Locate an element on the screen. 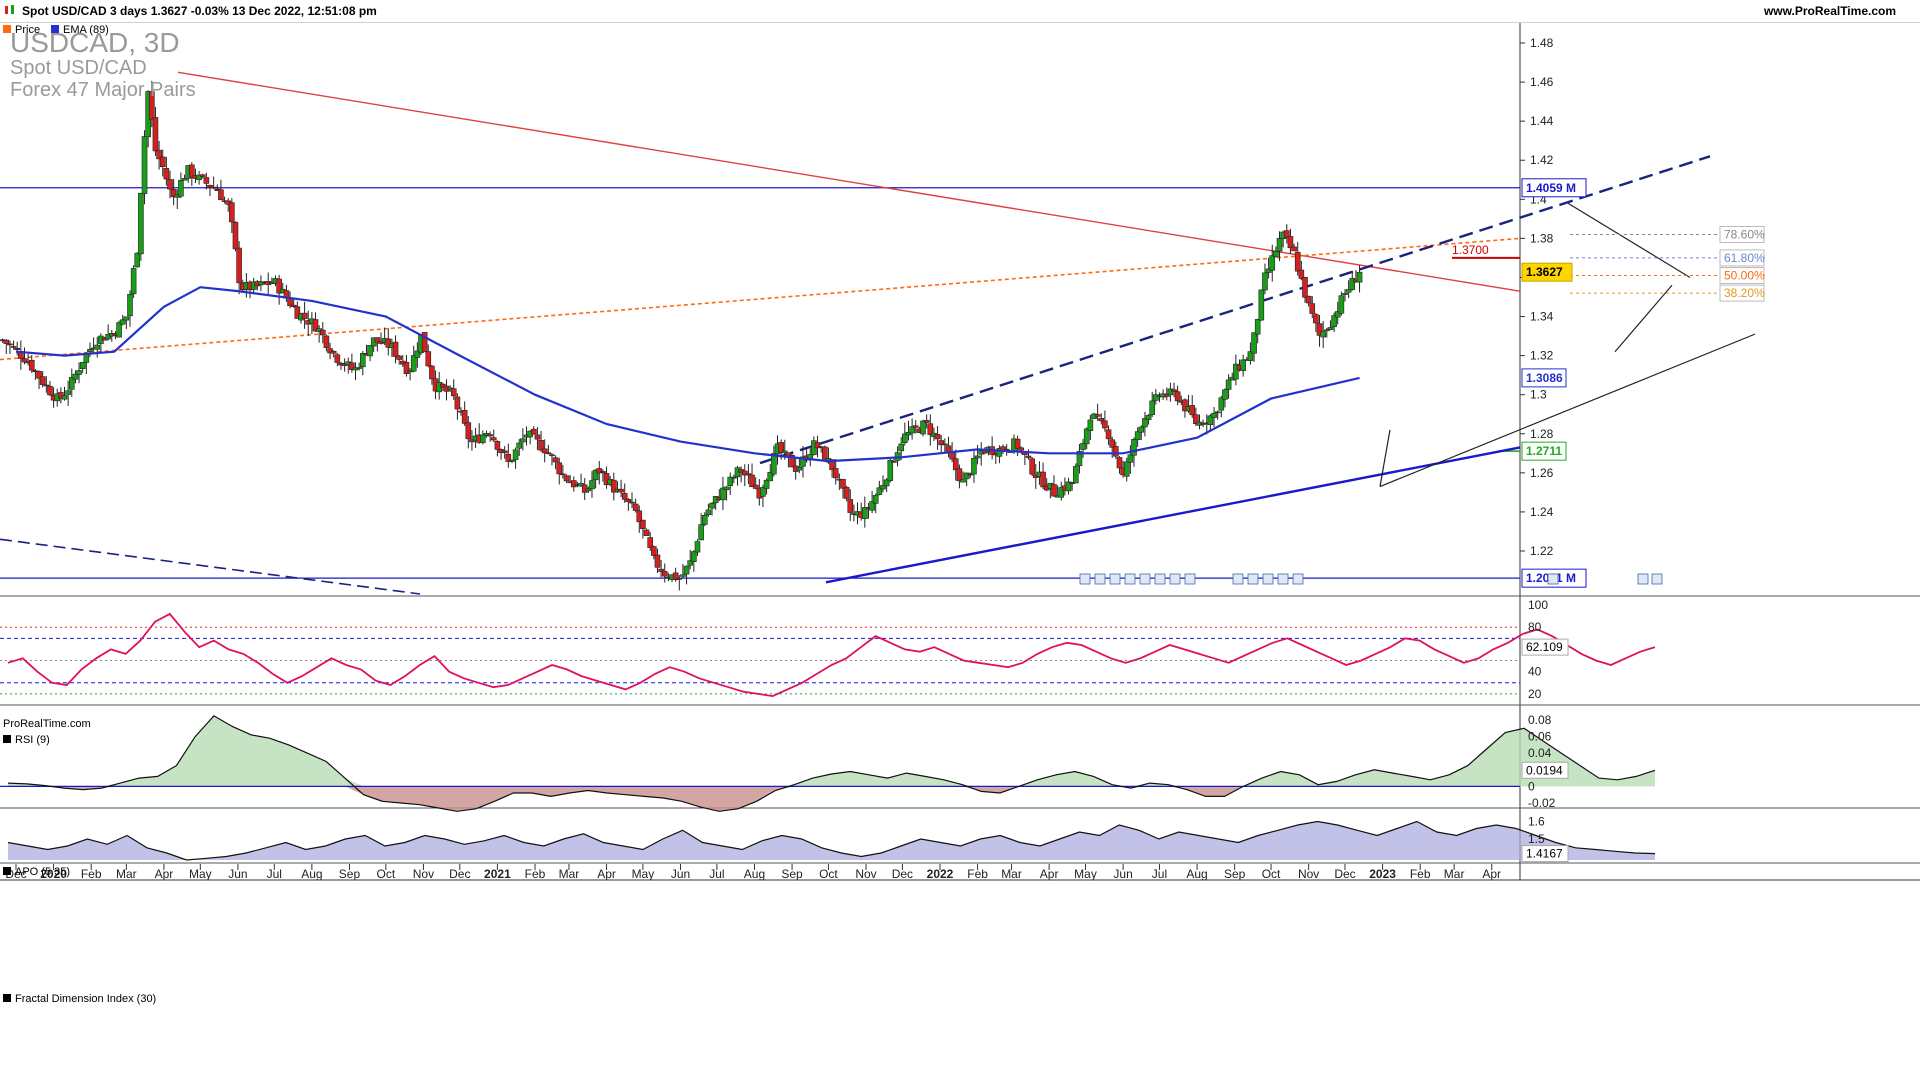 Image resolution: width=1920 pixels, height=1080 pixels. rsi-tick-label: 20 is located at coordinates (1535, 694).